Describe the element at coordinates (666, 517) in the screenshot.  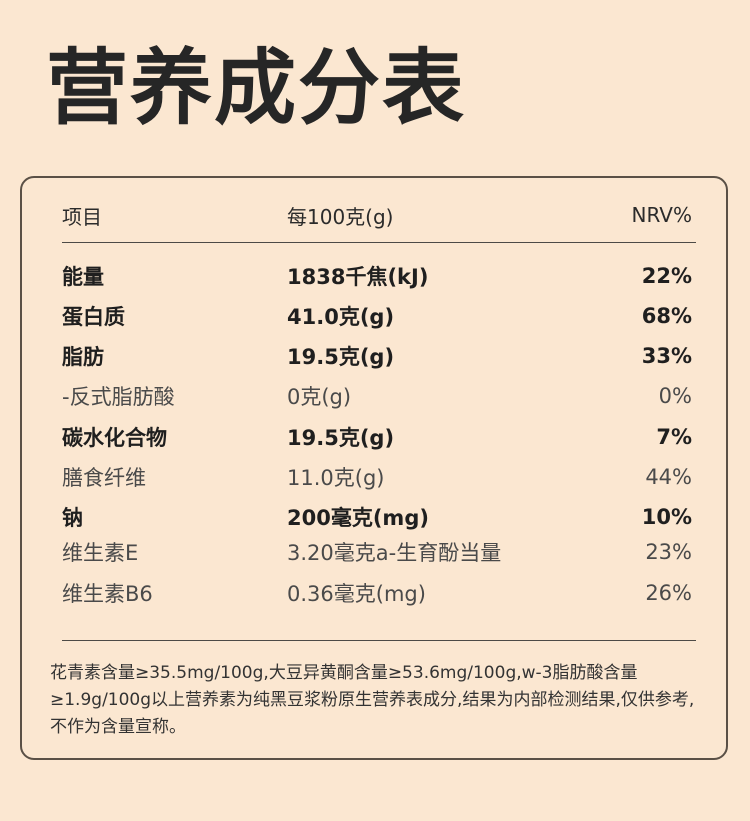
I see `nutrient-nrv: 10%` at that location.